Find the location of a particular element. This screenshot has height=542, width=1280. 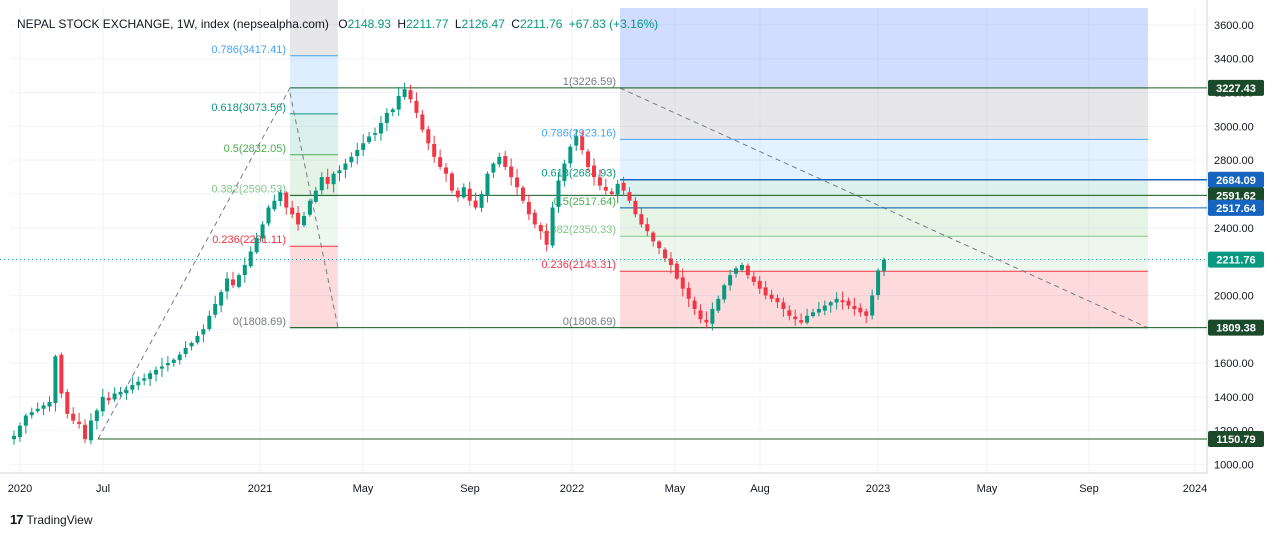

x-tick-label: 2023 is located at coordinates (878, 489).